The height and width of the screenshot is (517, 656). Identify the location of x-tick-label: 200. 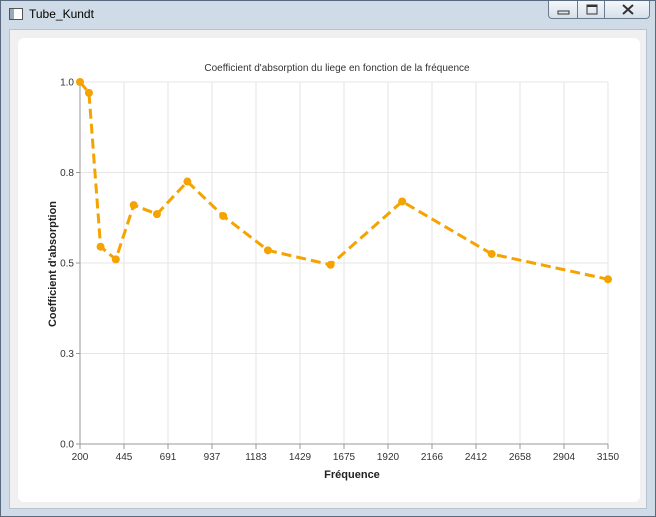
(80, 457).